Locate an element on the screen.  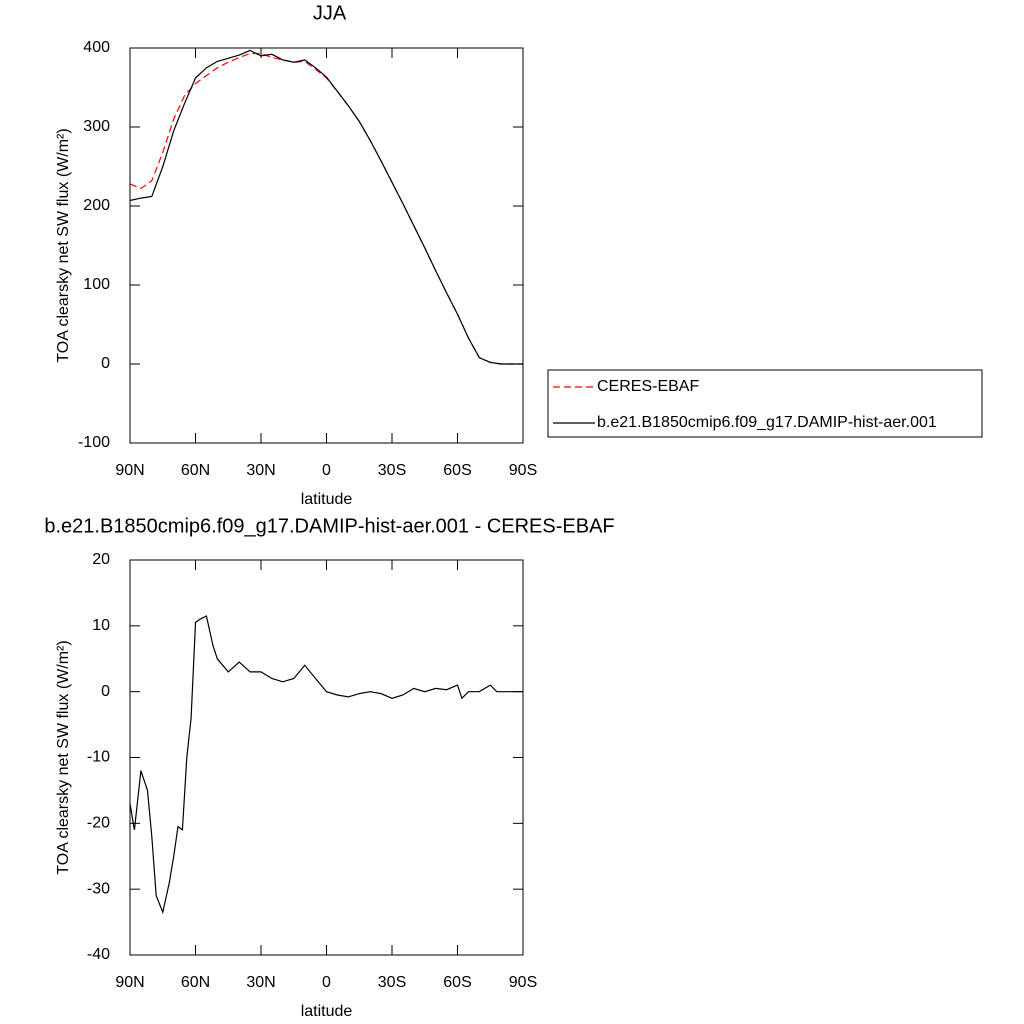
y-tick-label: 20 is located at coordinates (101, 559).